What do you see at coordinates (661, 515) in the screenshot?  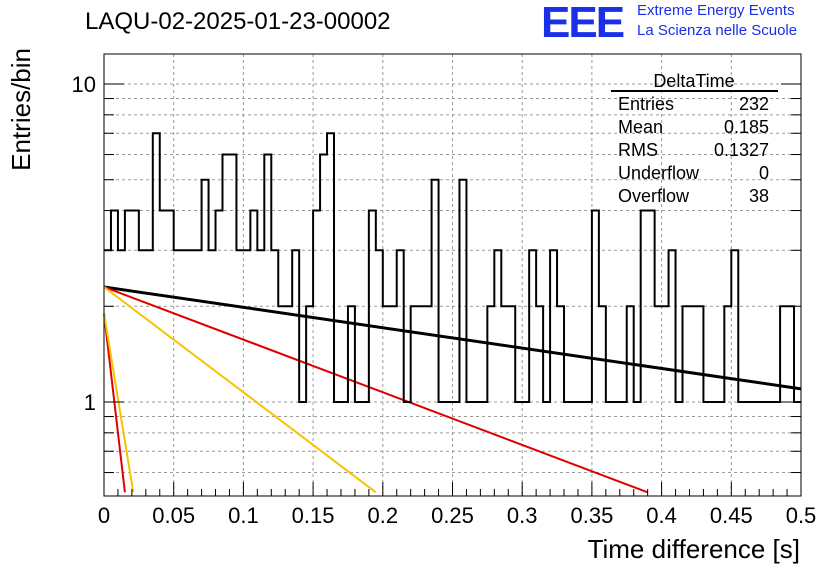 I see `x-tick-label: 0.4` at bounding box center [661, 515].